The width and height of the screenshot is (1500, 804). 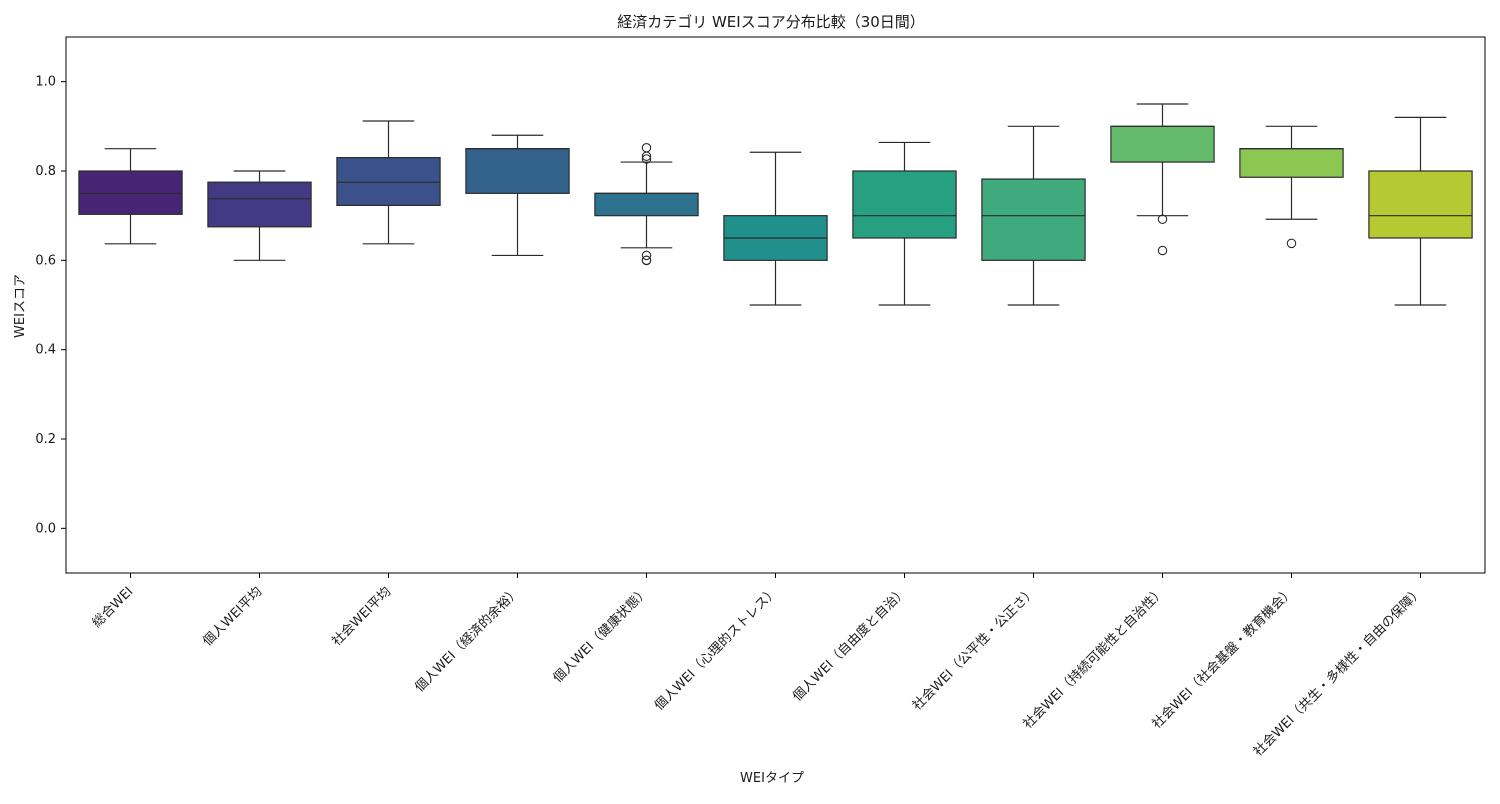 What do you see at coordinates (771, 22) in the screenshot?
I see `chart-title: 経済カテゴリ WEIスコア分布比較（30日間）` at bounding box center [771, 22].